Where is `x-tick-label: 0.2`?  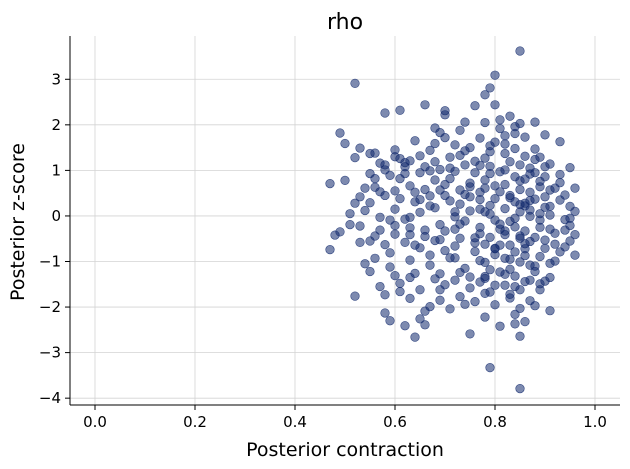 x-tick-label: 0.2 is located at coordinates (195, 422).